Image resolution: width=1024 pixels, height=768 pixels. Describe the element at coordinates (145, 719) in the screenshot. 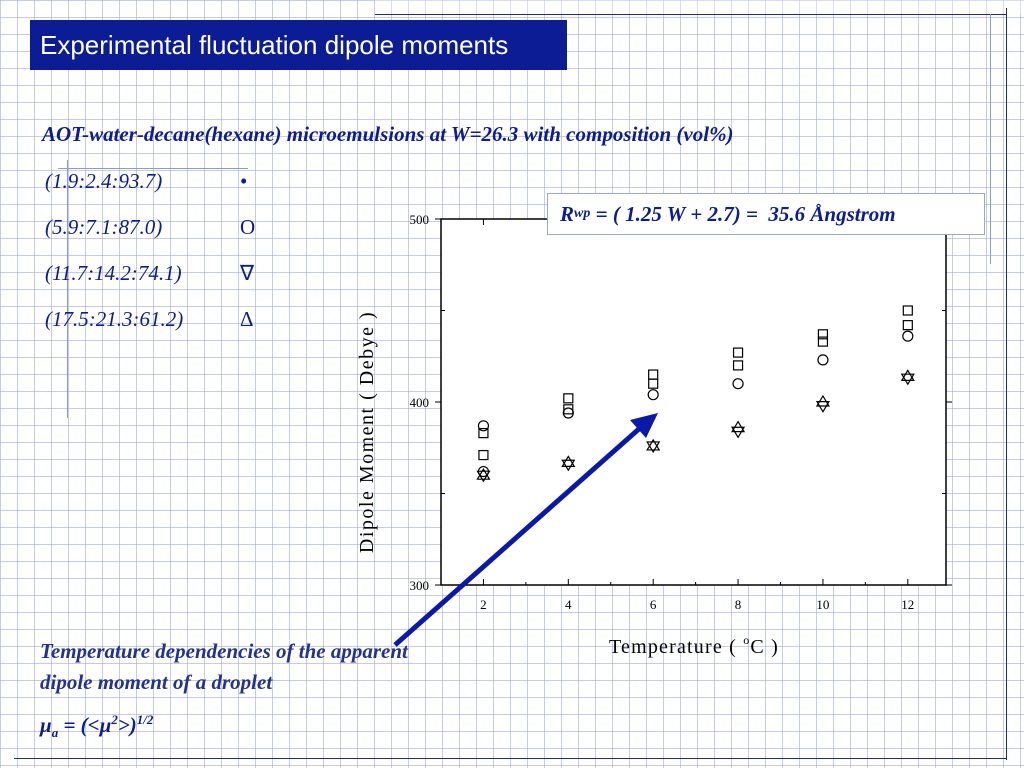

I see `half-power: 1/2` at that location.